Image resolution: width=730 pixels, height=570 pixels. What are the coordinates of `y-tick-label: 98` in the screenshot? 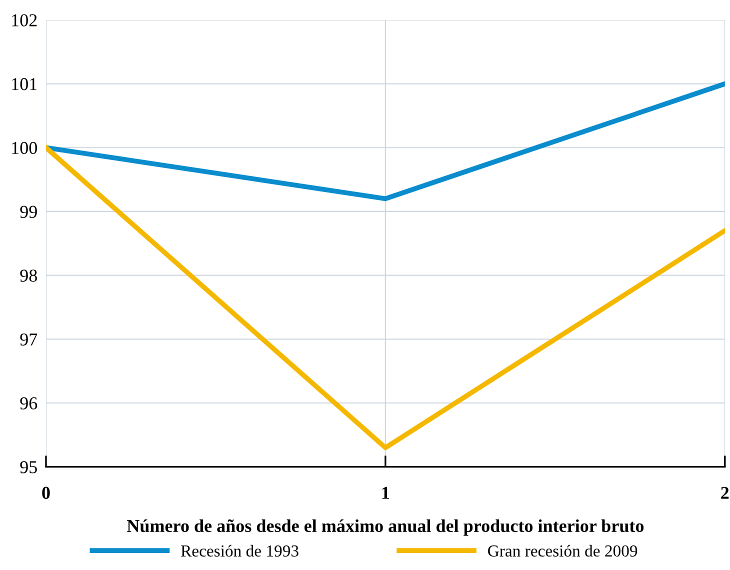 It's located at (28, 276).